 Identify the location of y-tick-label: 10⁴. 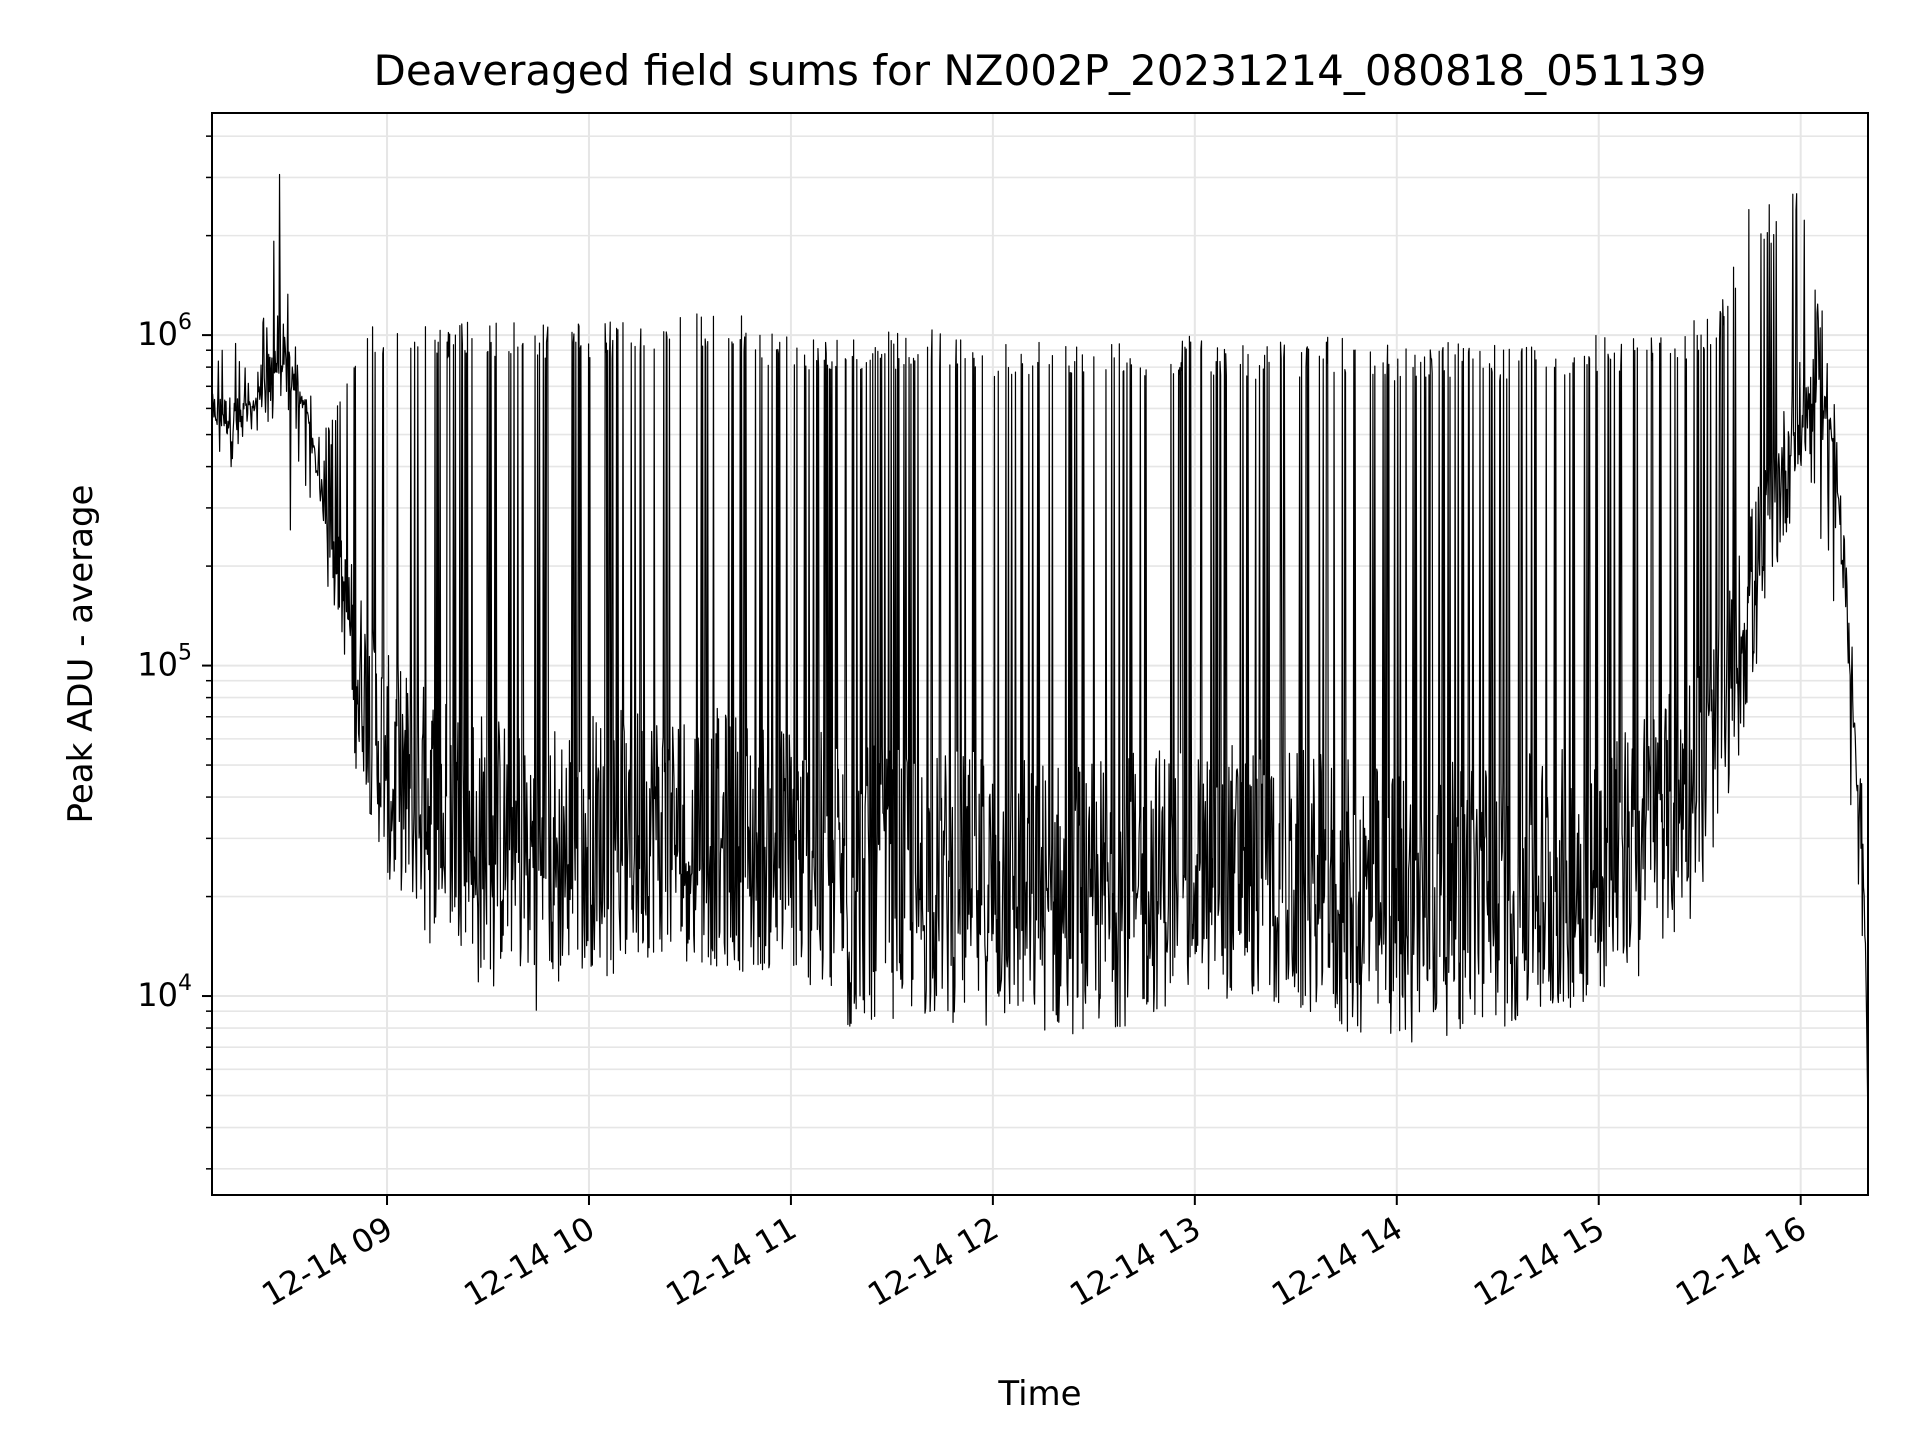
(164, 992).